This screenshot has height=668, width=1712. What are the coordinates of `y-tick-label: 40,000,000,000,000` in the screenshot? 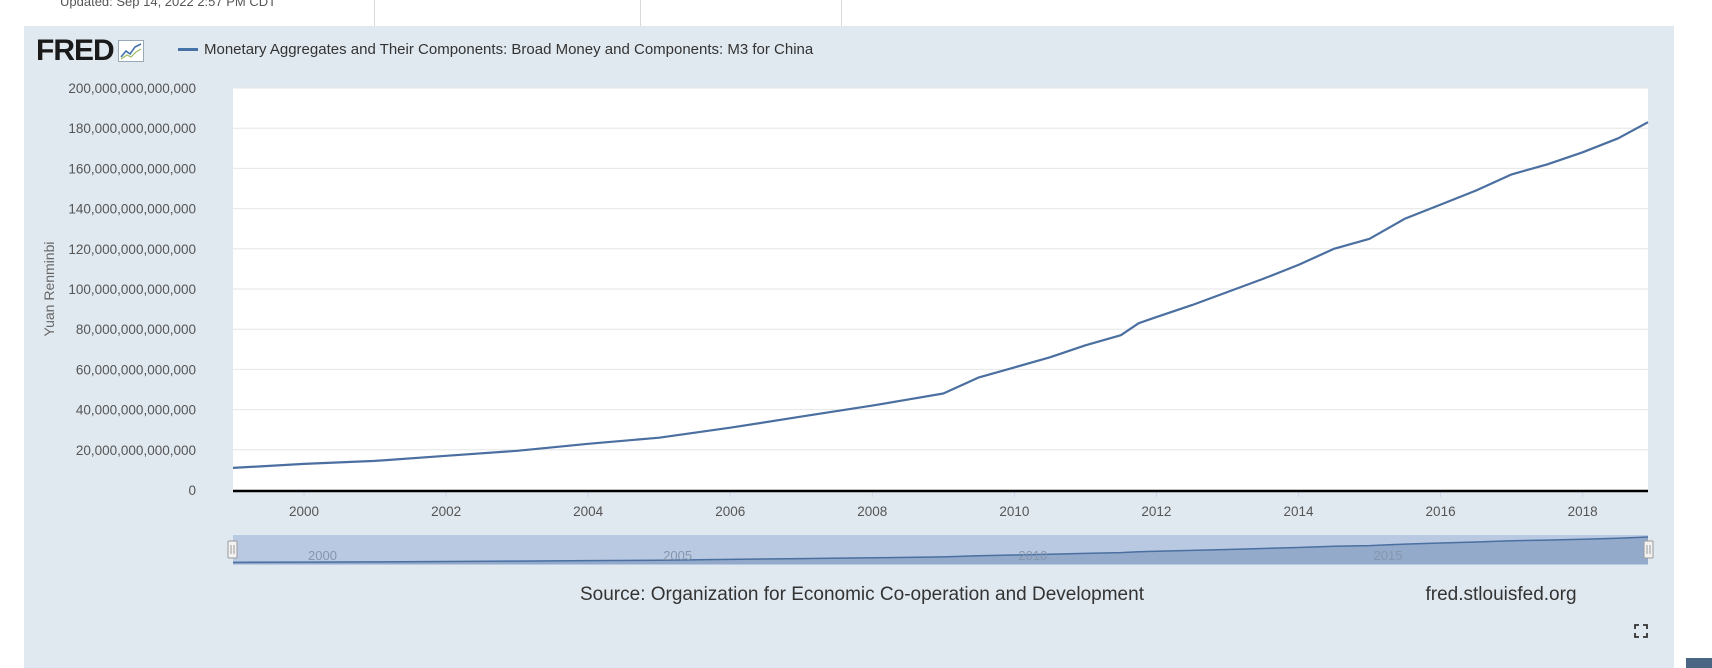 It's located at (136, 410).